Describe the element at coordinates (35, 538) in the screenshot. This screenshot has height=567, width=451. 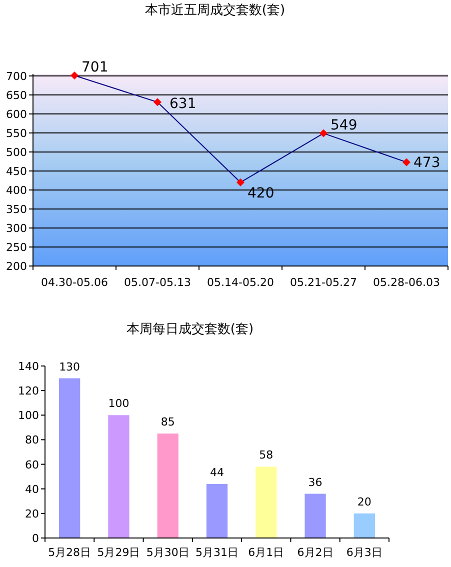
I see `y-tick-label: 0` at that location.